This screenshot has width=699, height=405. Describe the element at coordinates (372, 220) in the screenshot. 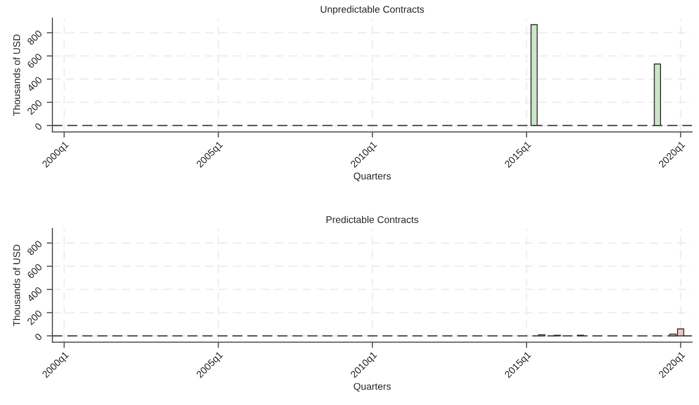

I see `chart-title: Predictable Contracts` at that location.